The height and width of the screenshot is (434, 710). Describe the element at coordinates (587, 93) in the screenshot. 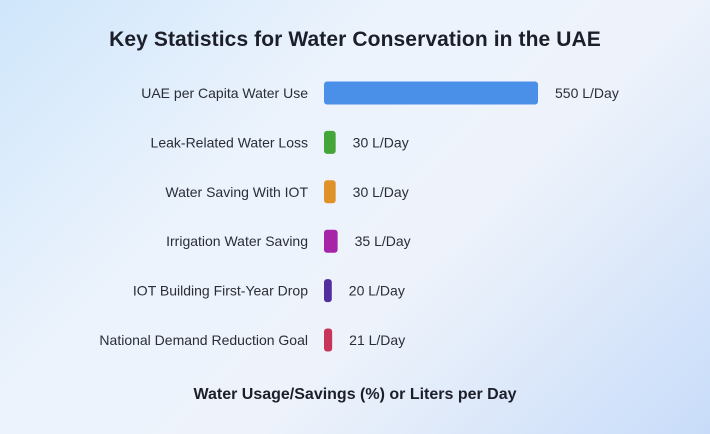

I see `data-label: 550 L/Day` at that location.